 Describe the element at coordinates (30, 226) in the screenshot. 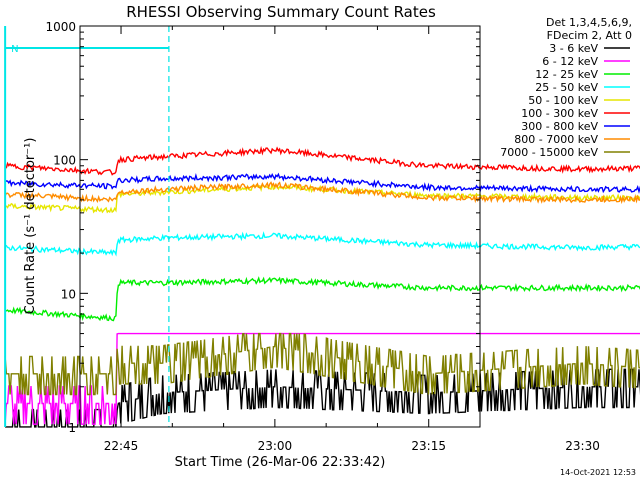

I see `y-axis-label: Count Rate (s⁻¹ detector⁻¹)` at that location.